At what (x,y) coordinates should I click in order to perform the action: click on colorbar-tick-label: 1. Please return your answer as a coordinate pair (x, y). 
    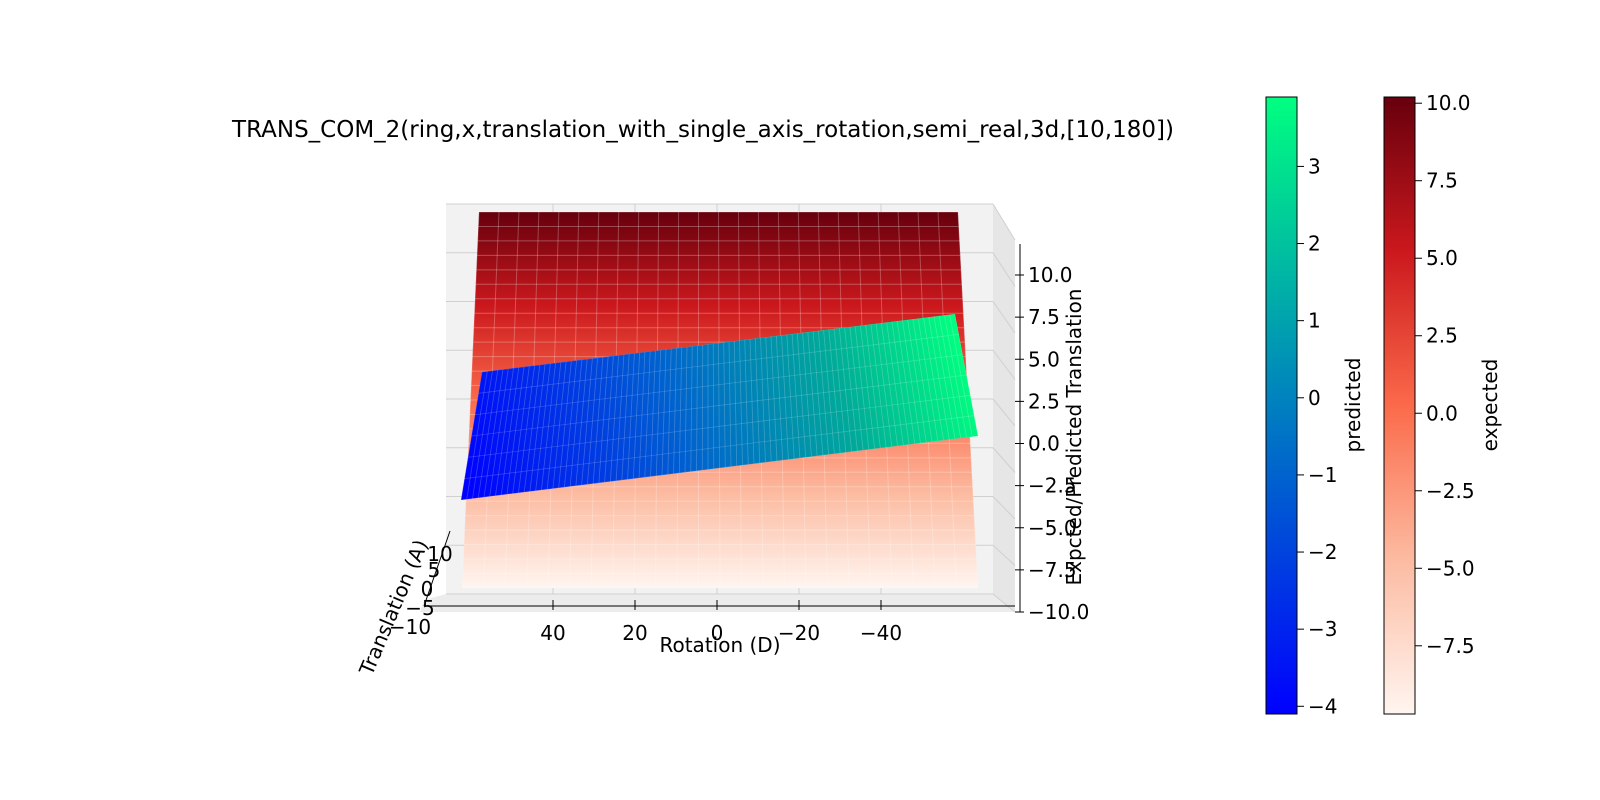
    Looking at the image, I should click on (1314, 321).